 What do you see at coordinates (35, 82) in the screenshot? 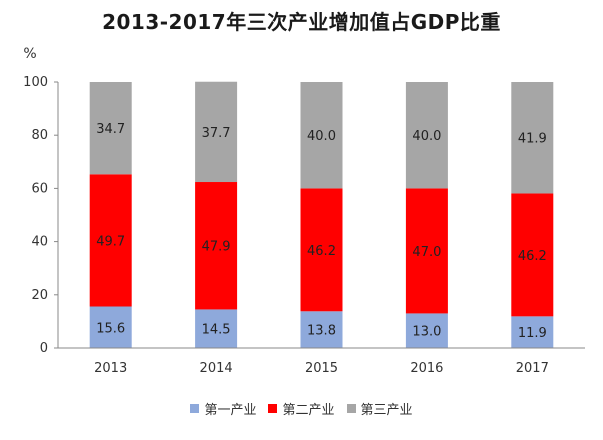
I see `y-tick-label: 100` at bounding box center [35, 82].